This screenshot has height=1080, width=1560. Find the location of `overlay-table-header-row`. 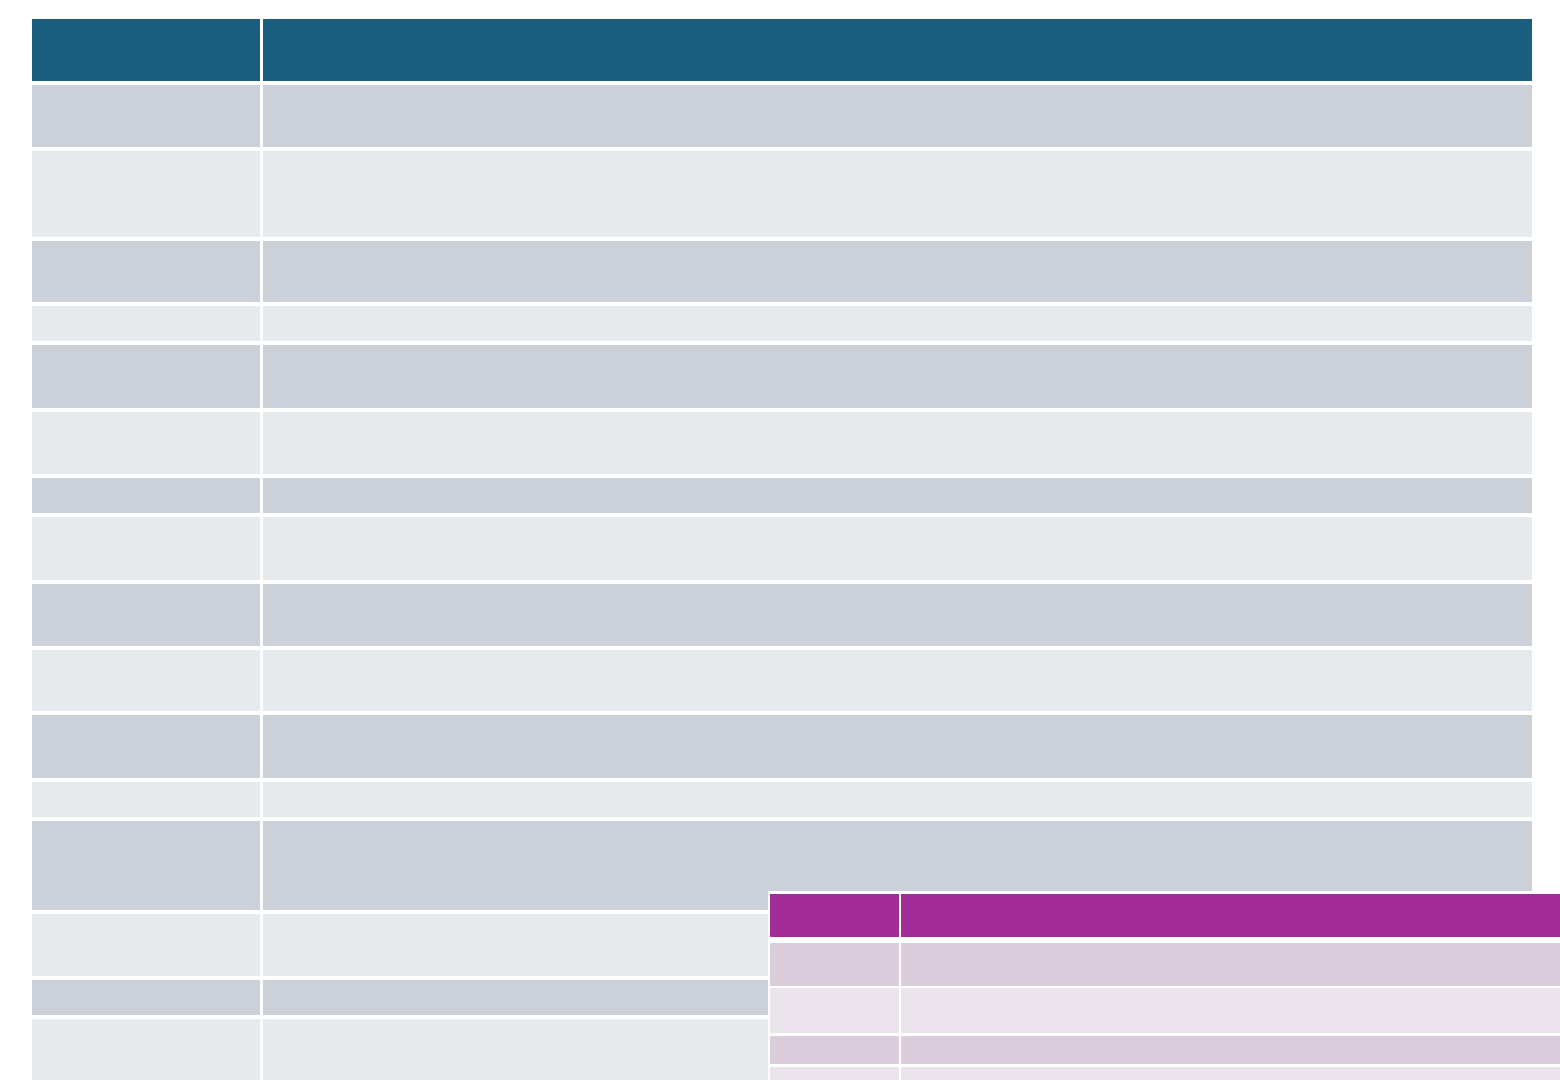

overlay-table-header-row is located at coordinates (1165, 915).